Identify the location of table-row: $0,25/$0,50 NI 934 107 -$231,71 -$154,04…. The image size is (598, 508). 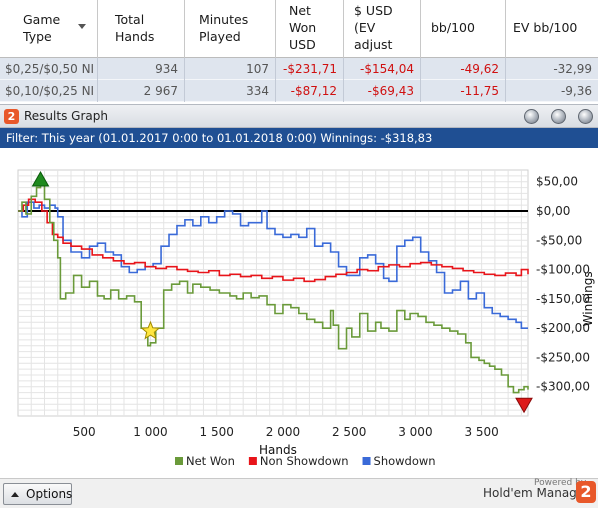
(299, 69).